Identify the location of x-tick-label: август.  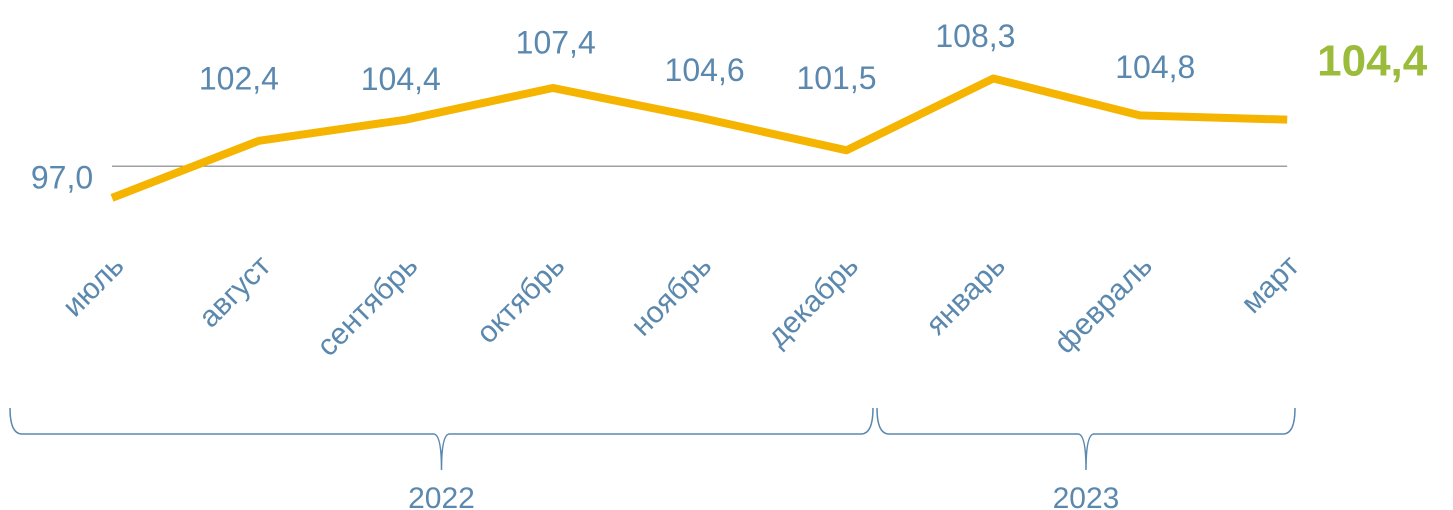
(235, 291).